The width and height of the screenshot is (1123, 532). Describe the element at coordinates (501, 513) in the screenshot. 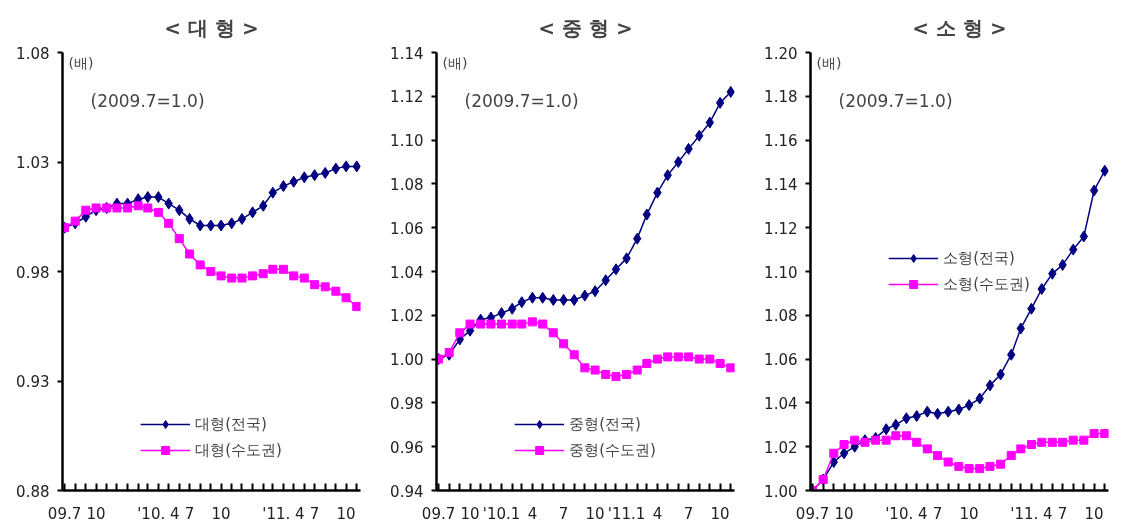

I see `x-tick-label: '10.1` at that location.